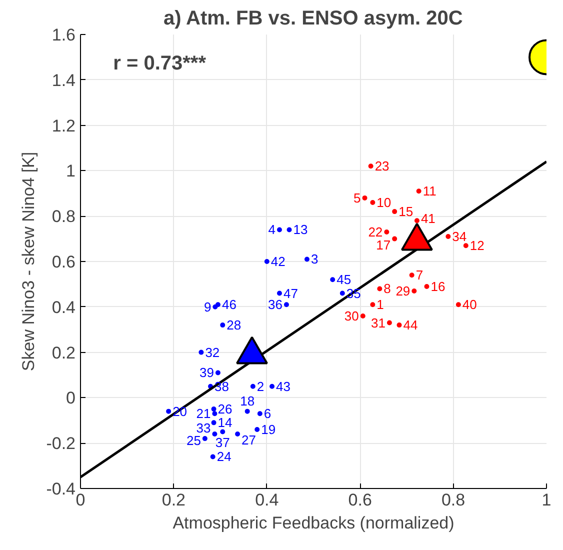  I want to click on x-tick-label: 1, so click(547, 500).